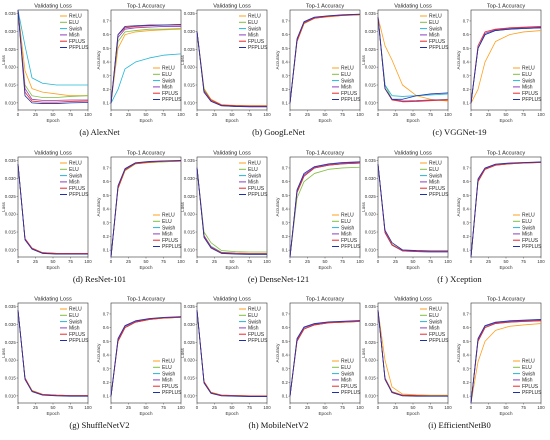  What do you see at coordinates (285, 355) in the screenshot?
I see `accuracy-y-tick-label-7-3: 0.4` at bounding box center [285, 355].